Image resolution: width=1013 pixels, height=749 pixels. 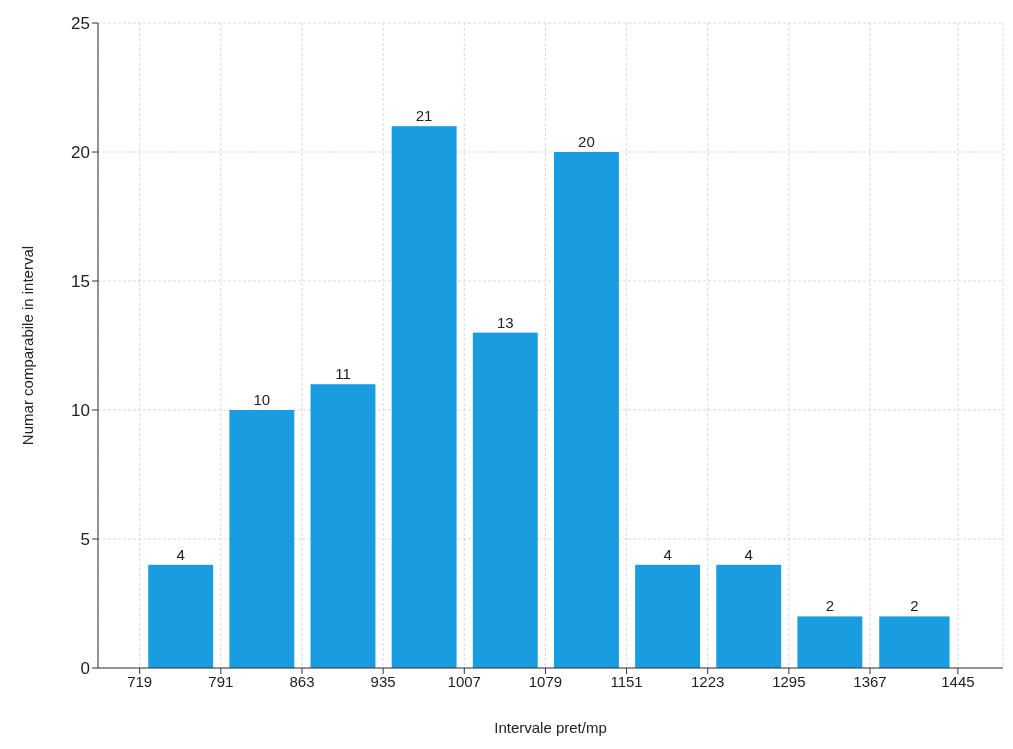 I want to click on y-tick-label: 5, so click(x=85, y=540).